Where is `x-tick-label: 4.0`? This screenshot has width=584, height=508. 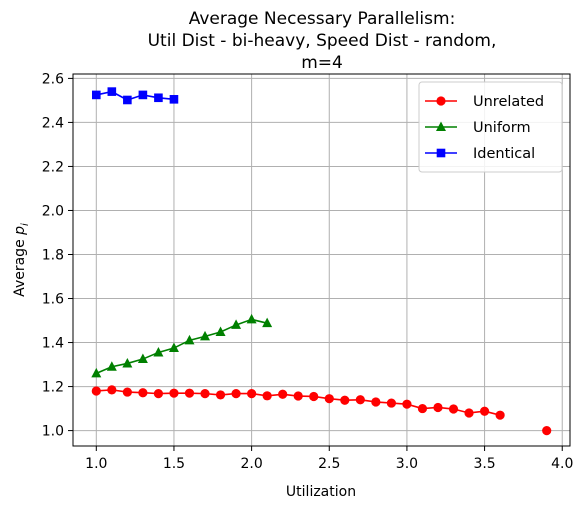 x-tick-label: 4.0 is located at coordinates (562, 464).